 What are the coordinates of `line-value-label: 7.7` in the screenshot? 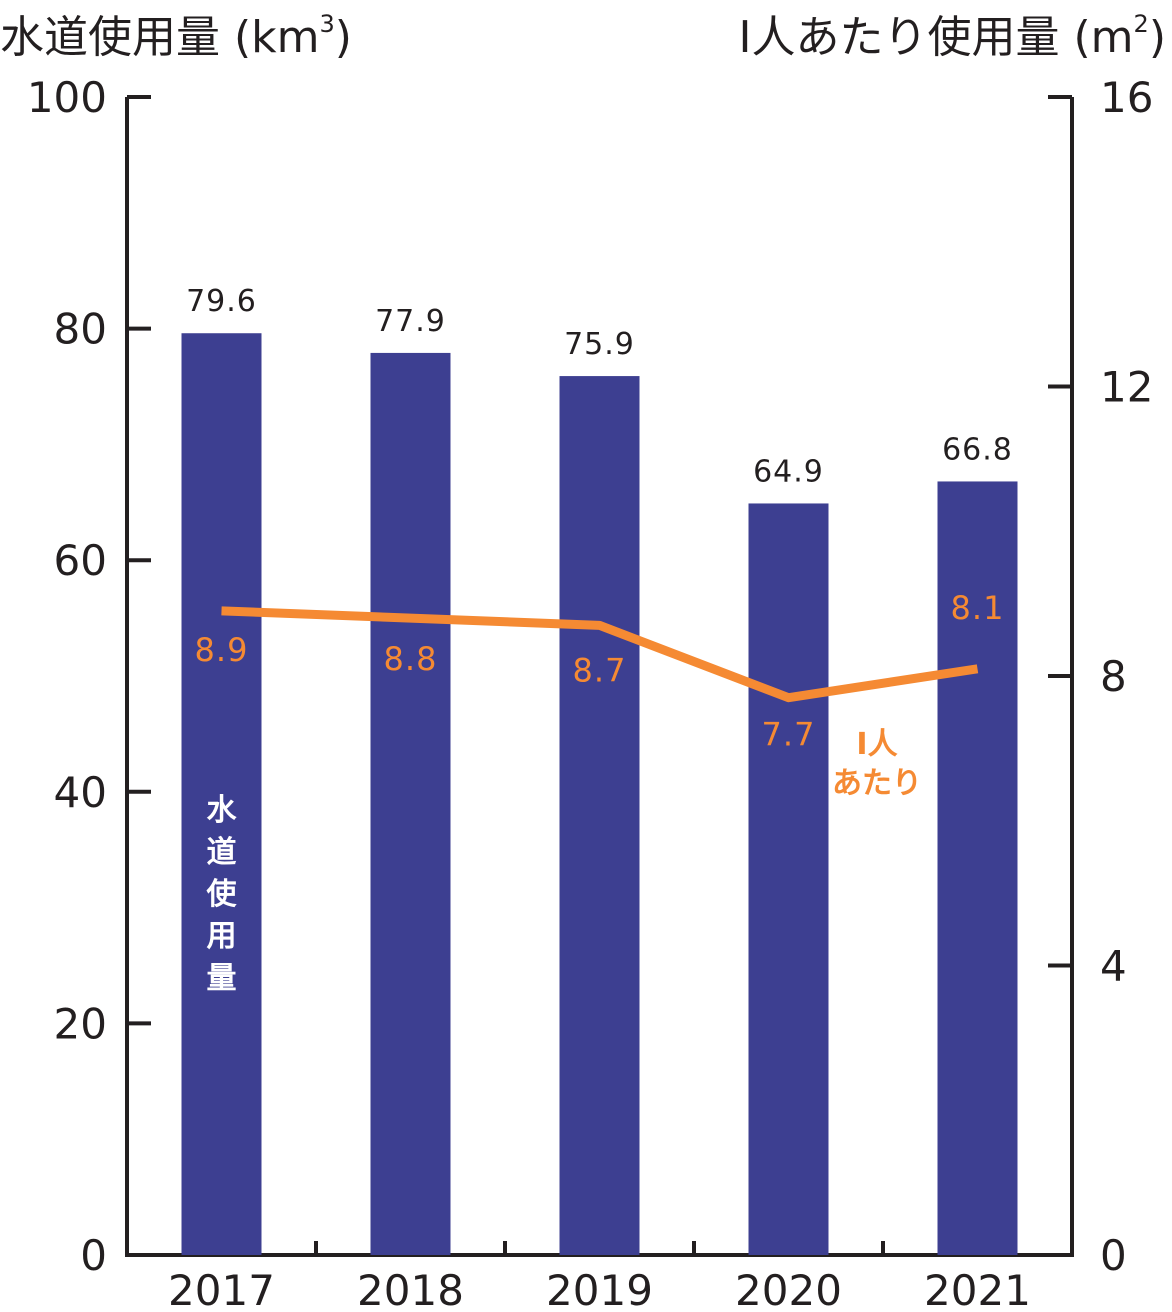 It's located at (789, 735).